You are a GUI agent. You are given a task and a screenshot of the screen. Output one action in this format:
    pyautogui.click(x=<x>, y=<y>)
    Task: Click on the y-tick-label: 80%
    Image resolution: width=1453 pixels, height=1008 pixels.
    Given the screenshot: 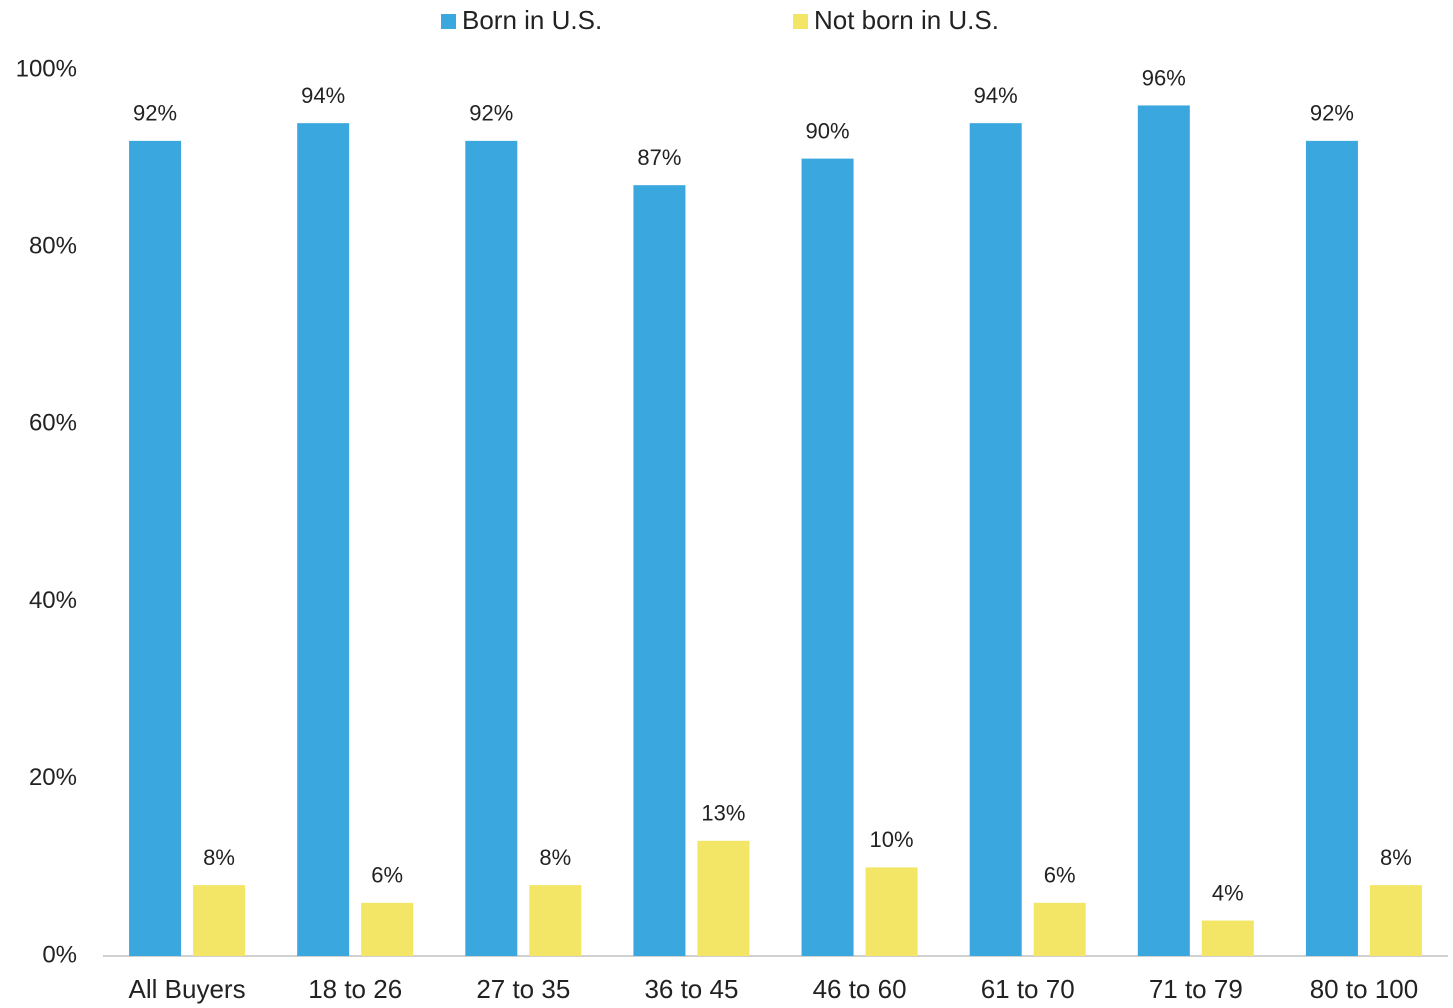 What is the action you would take?
    pyautogui.click(x=53, y=246)
    